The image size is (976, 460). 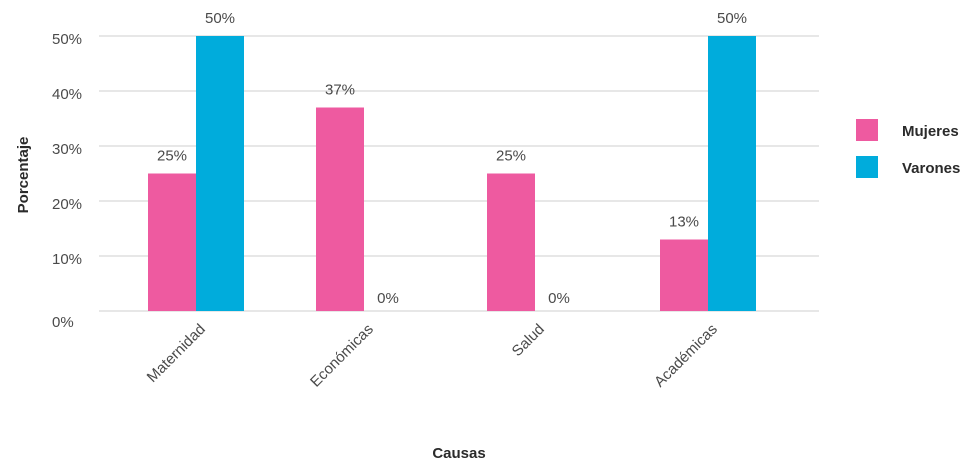 I want to click on x-axis-title: Causas, so click(x=458, y=452).